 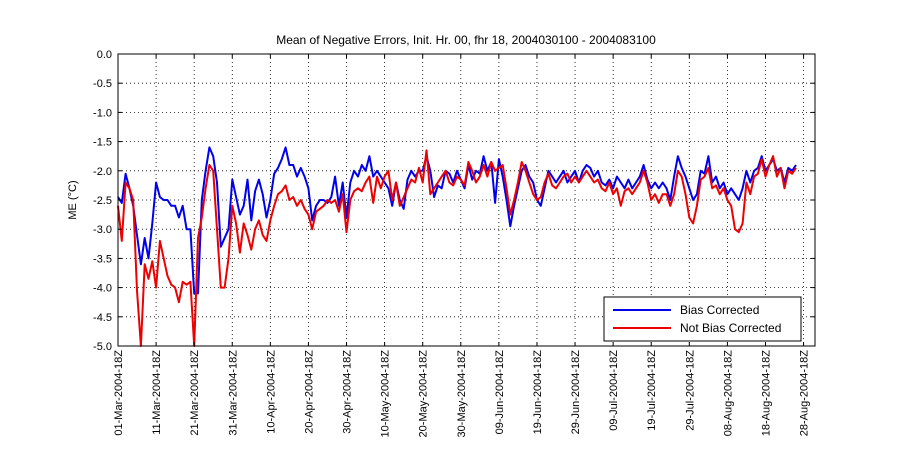 I want to click on x-tick-label: 11-Mar-2004-18Z, so click(x=157, y=392).